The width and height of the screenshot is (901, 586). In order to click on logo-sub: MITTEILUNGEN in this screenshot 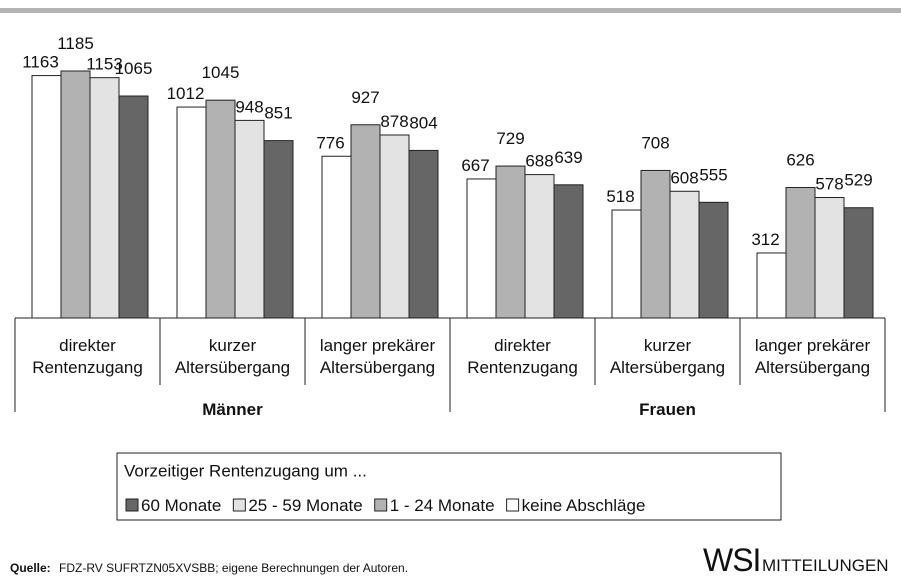, I will do `click(825, 565)`.